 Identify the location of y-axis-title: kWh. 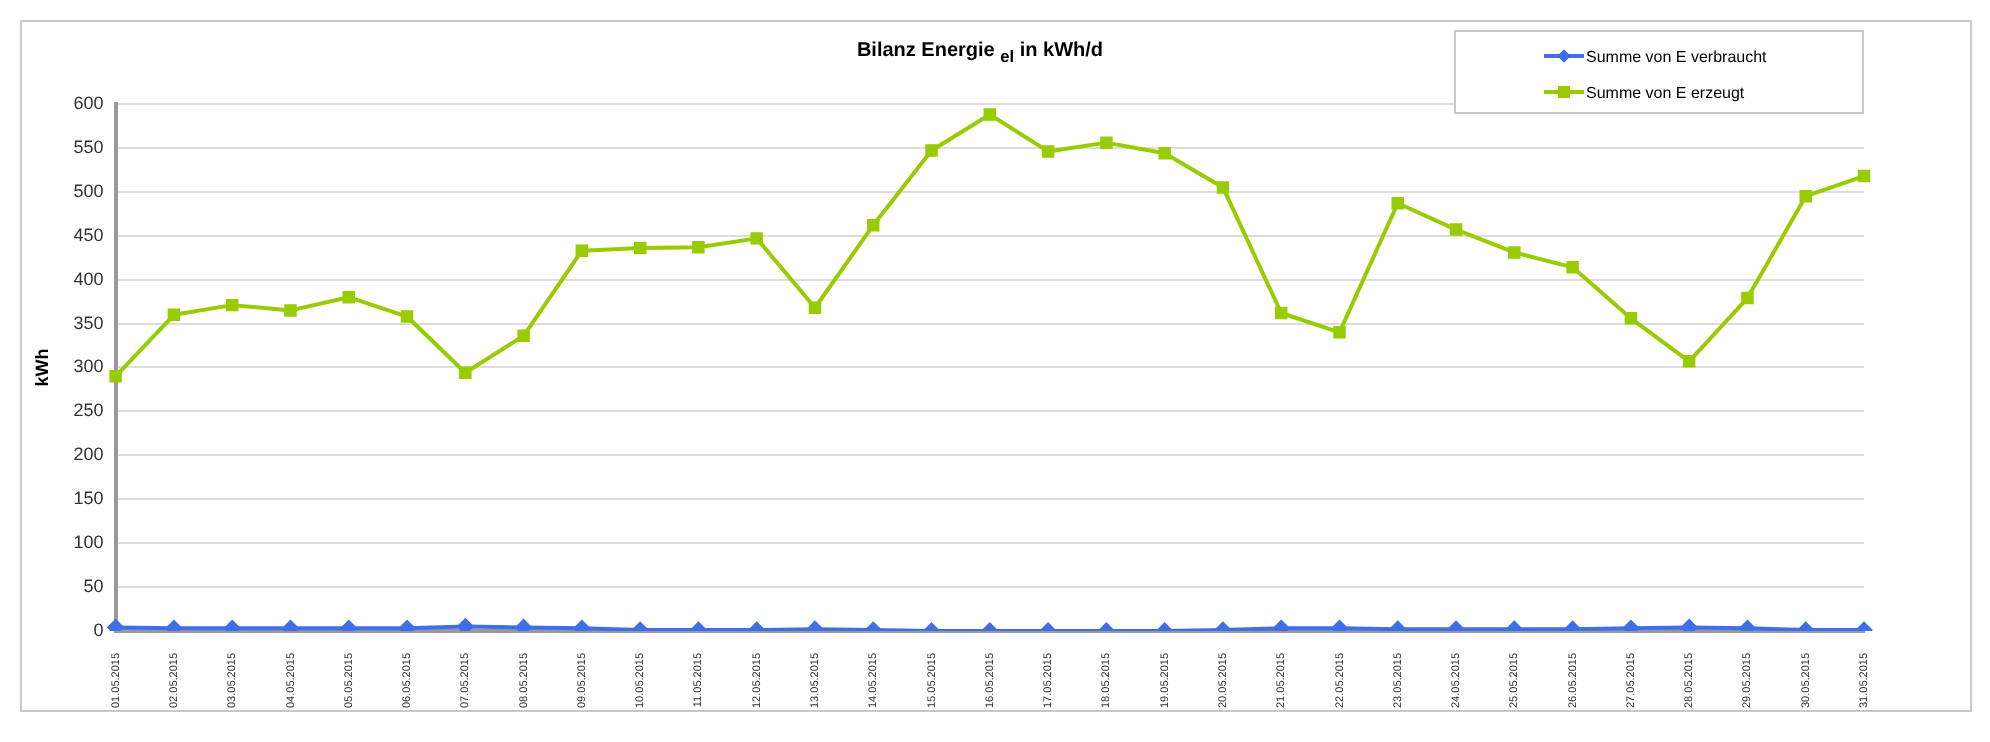
(41, 367).